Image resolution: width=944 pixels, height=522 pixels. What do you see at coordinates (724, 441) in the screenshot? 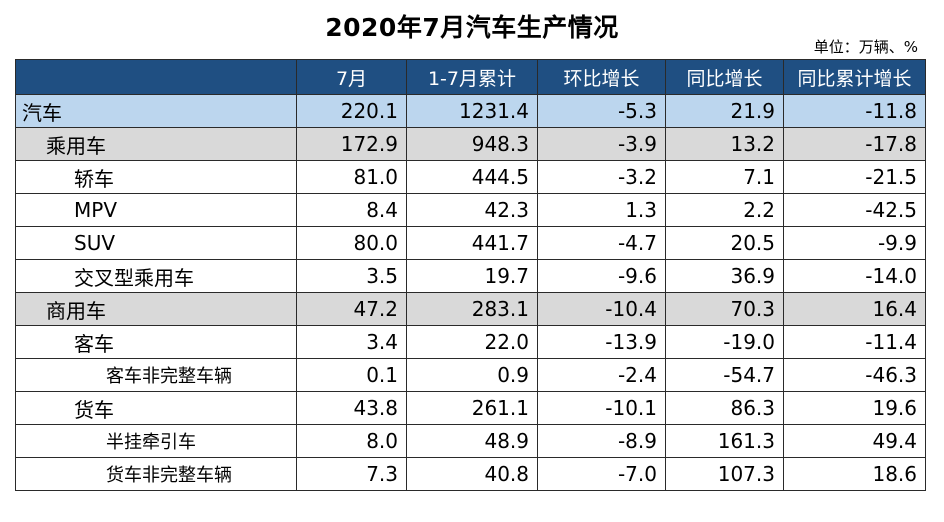
I see `yoy-growth-value: 161.3` at bounding box center [724, 441].